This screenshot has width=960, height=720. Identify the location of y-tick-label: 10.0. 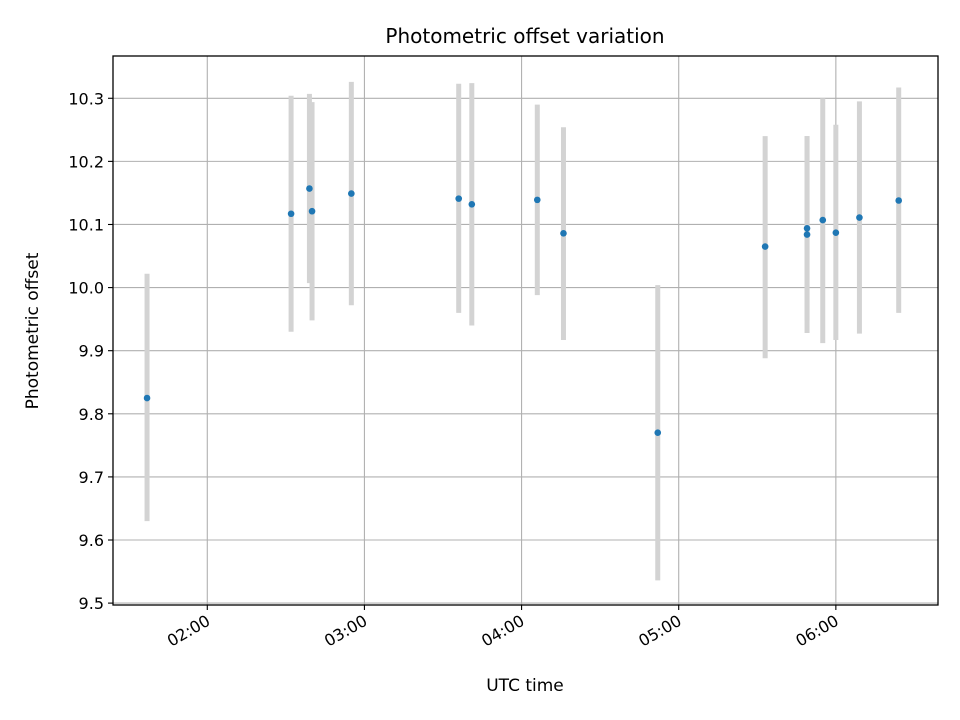
(86, 288).